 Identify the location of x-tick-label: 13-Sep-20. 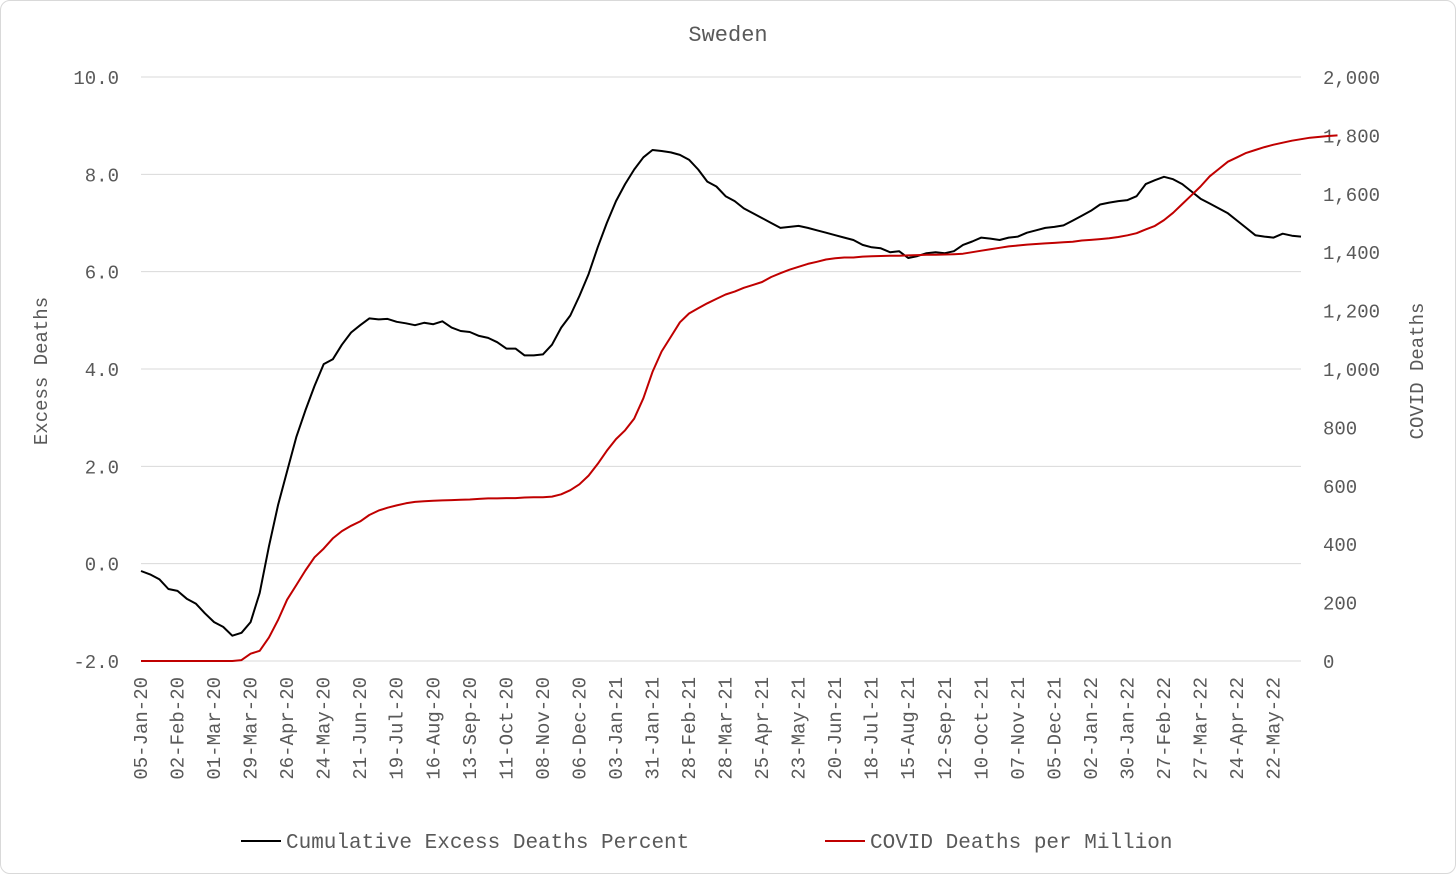
(471, 728).